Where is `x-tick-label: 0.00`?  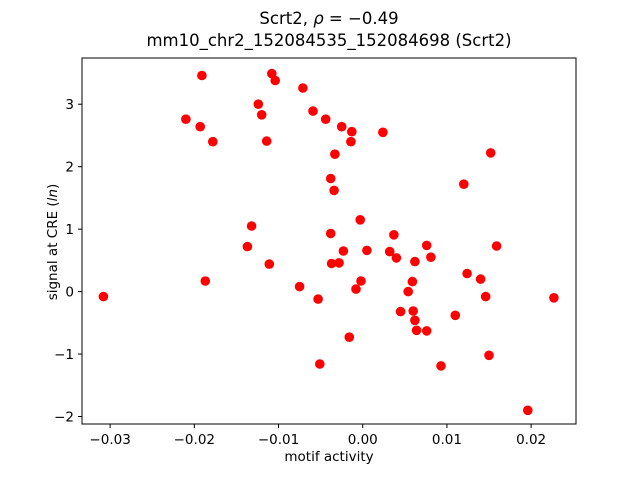
x-tick-label: 0.00 is located at coordinates (363, 440).